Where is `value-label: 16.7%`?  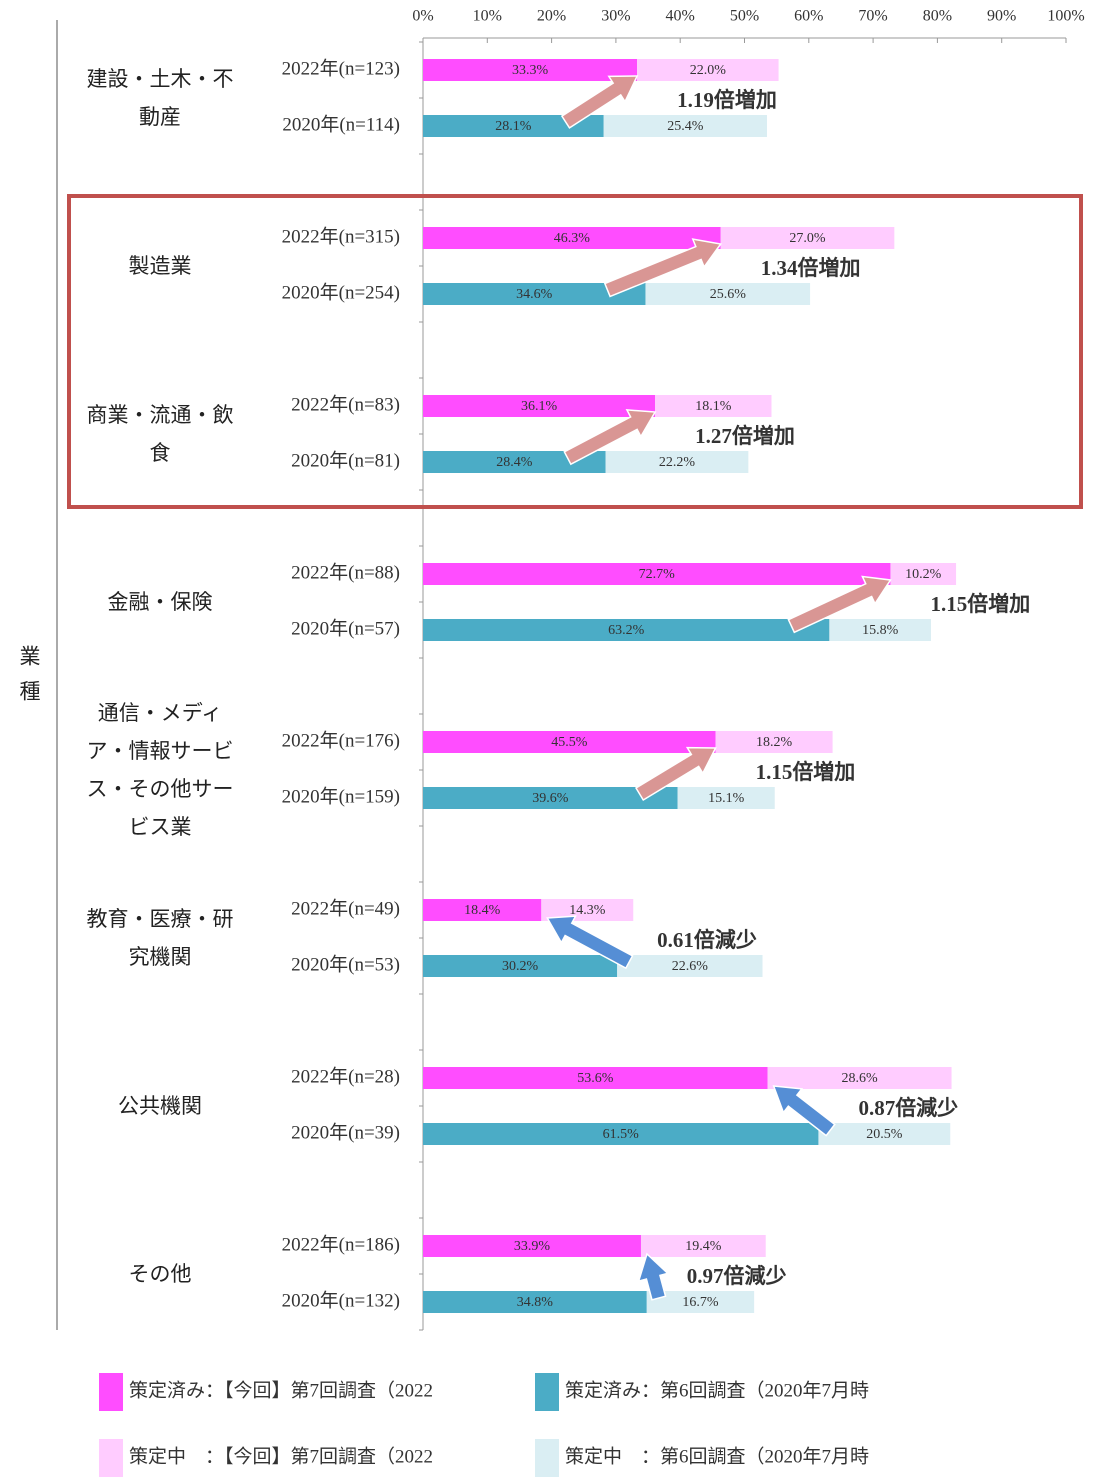
value-label: 16.7% is located at coordinates (700, 1302).